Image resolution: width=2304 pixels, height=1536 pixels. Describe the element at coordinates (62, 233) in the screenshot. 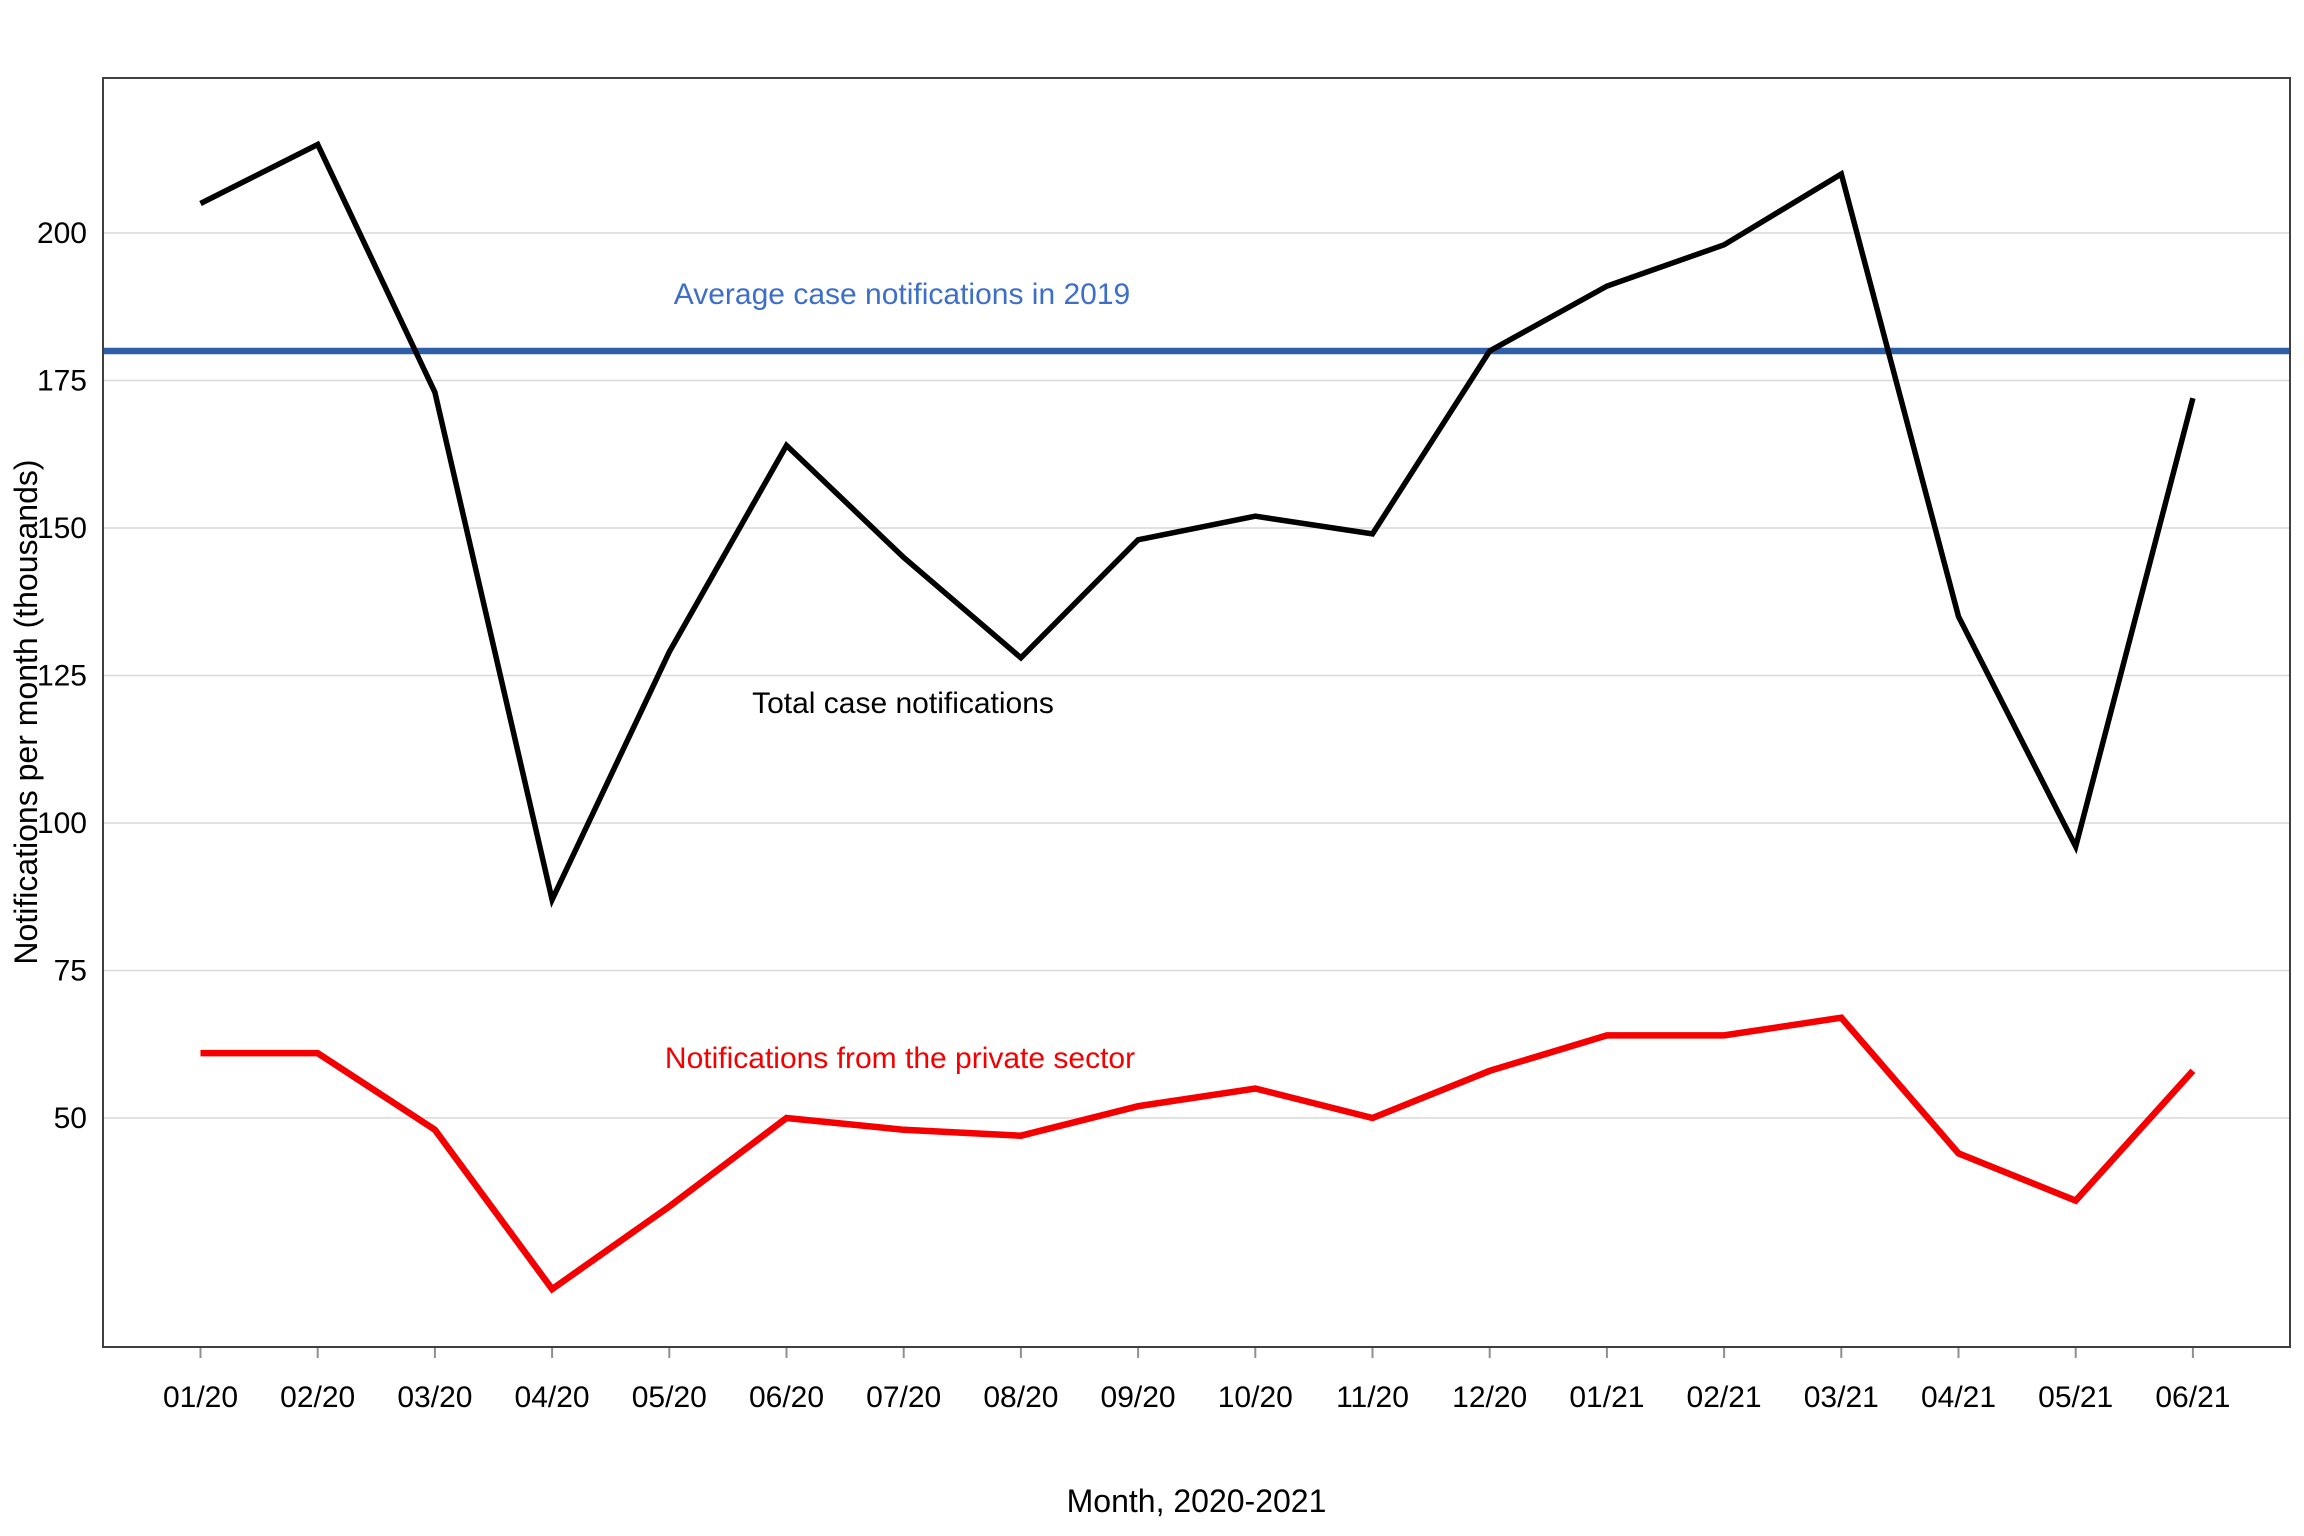

I see `y-tick-label: 200` at that location.